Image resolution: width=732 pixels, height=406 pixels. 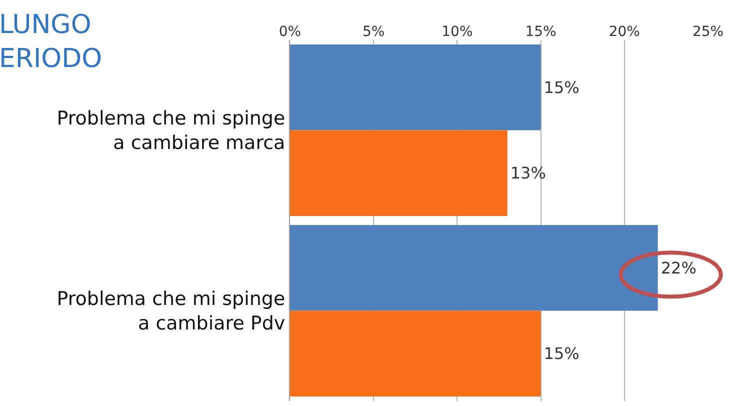 I want to click on x-tick-label: 5%, so click(x=373, y=32).